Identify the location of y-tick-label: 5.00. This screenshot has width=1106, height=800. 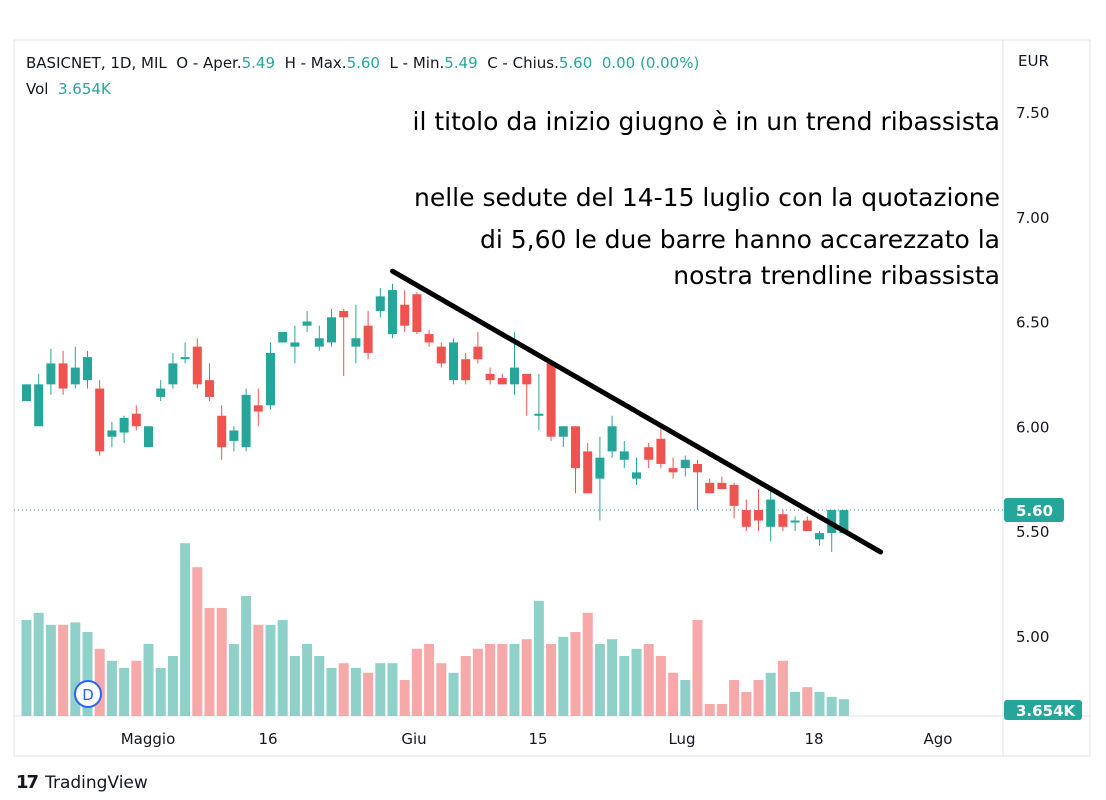
(1032, 637).